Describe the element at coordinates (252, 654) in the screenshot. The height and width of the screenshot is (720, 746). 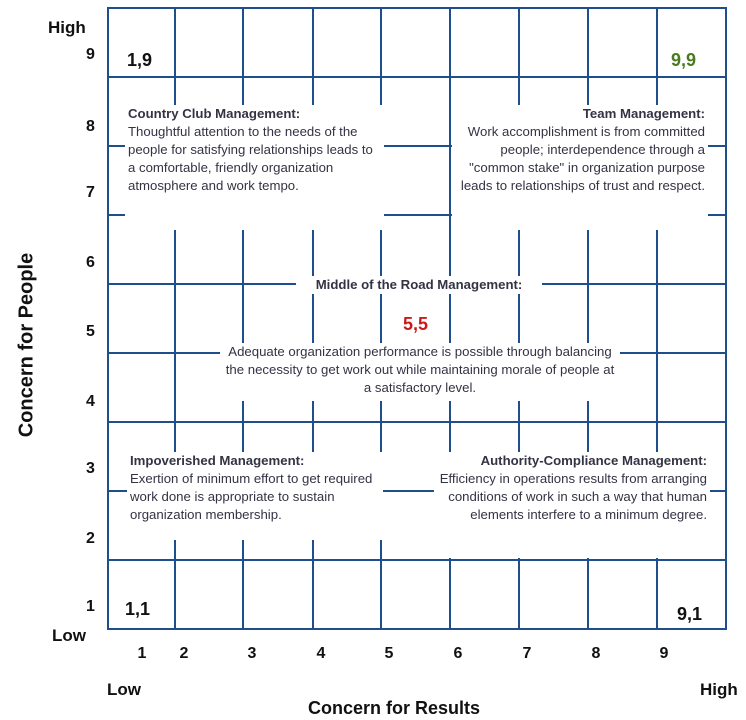
I see `x-tick-3: 3` at that location.